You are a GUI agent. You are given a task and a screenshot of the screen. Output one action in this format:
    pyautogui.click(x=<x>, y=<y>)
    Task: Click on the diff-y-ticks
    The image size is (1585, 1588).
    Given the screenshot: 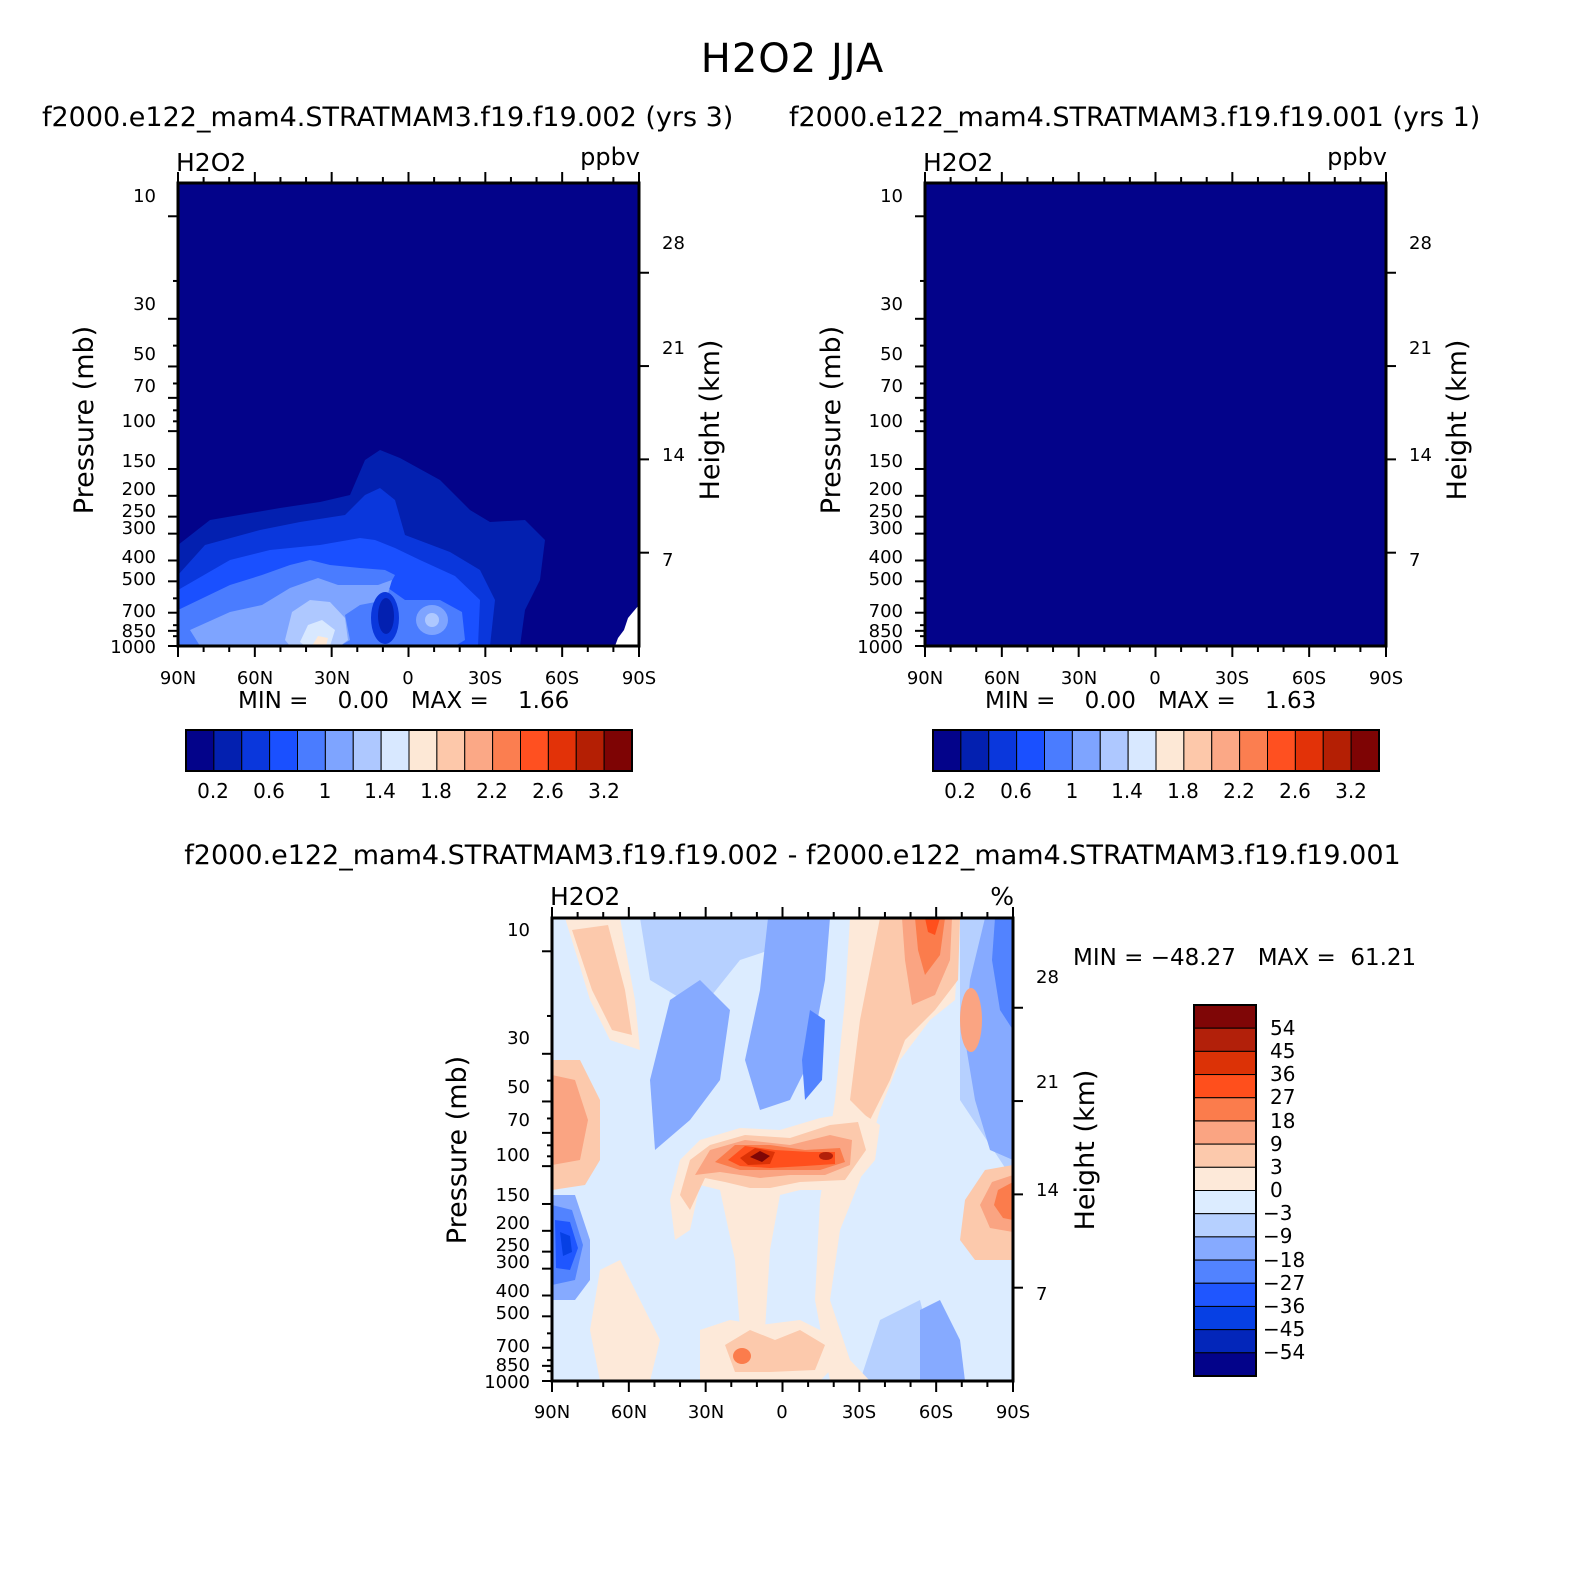 What is the action you would take?
    pyautogui.click(x=782, y=1166)
    